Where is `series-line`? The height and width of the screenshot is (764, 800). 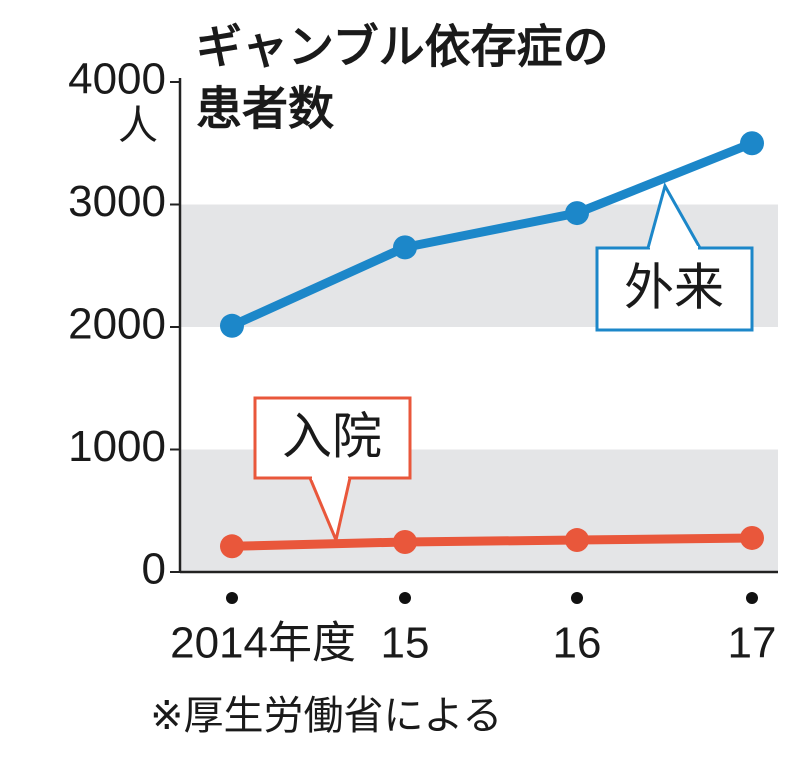
series-line is located at coordinates (492, 542).